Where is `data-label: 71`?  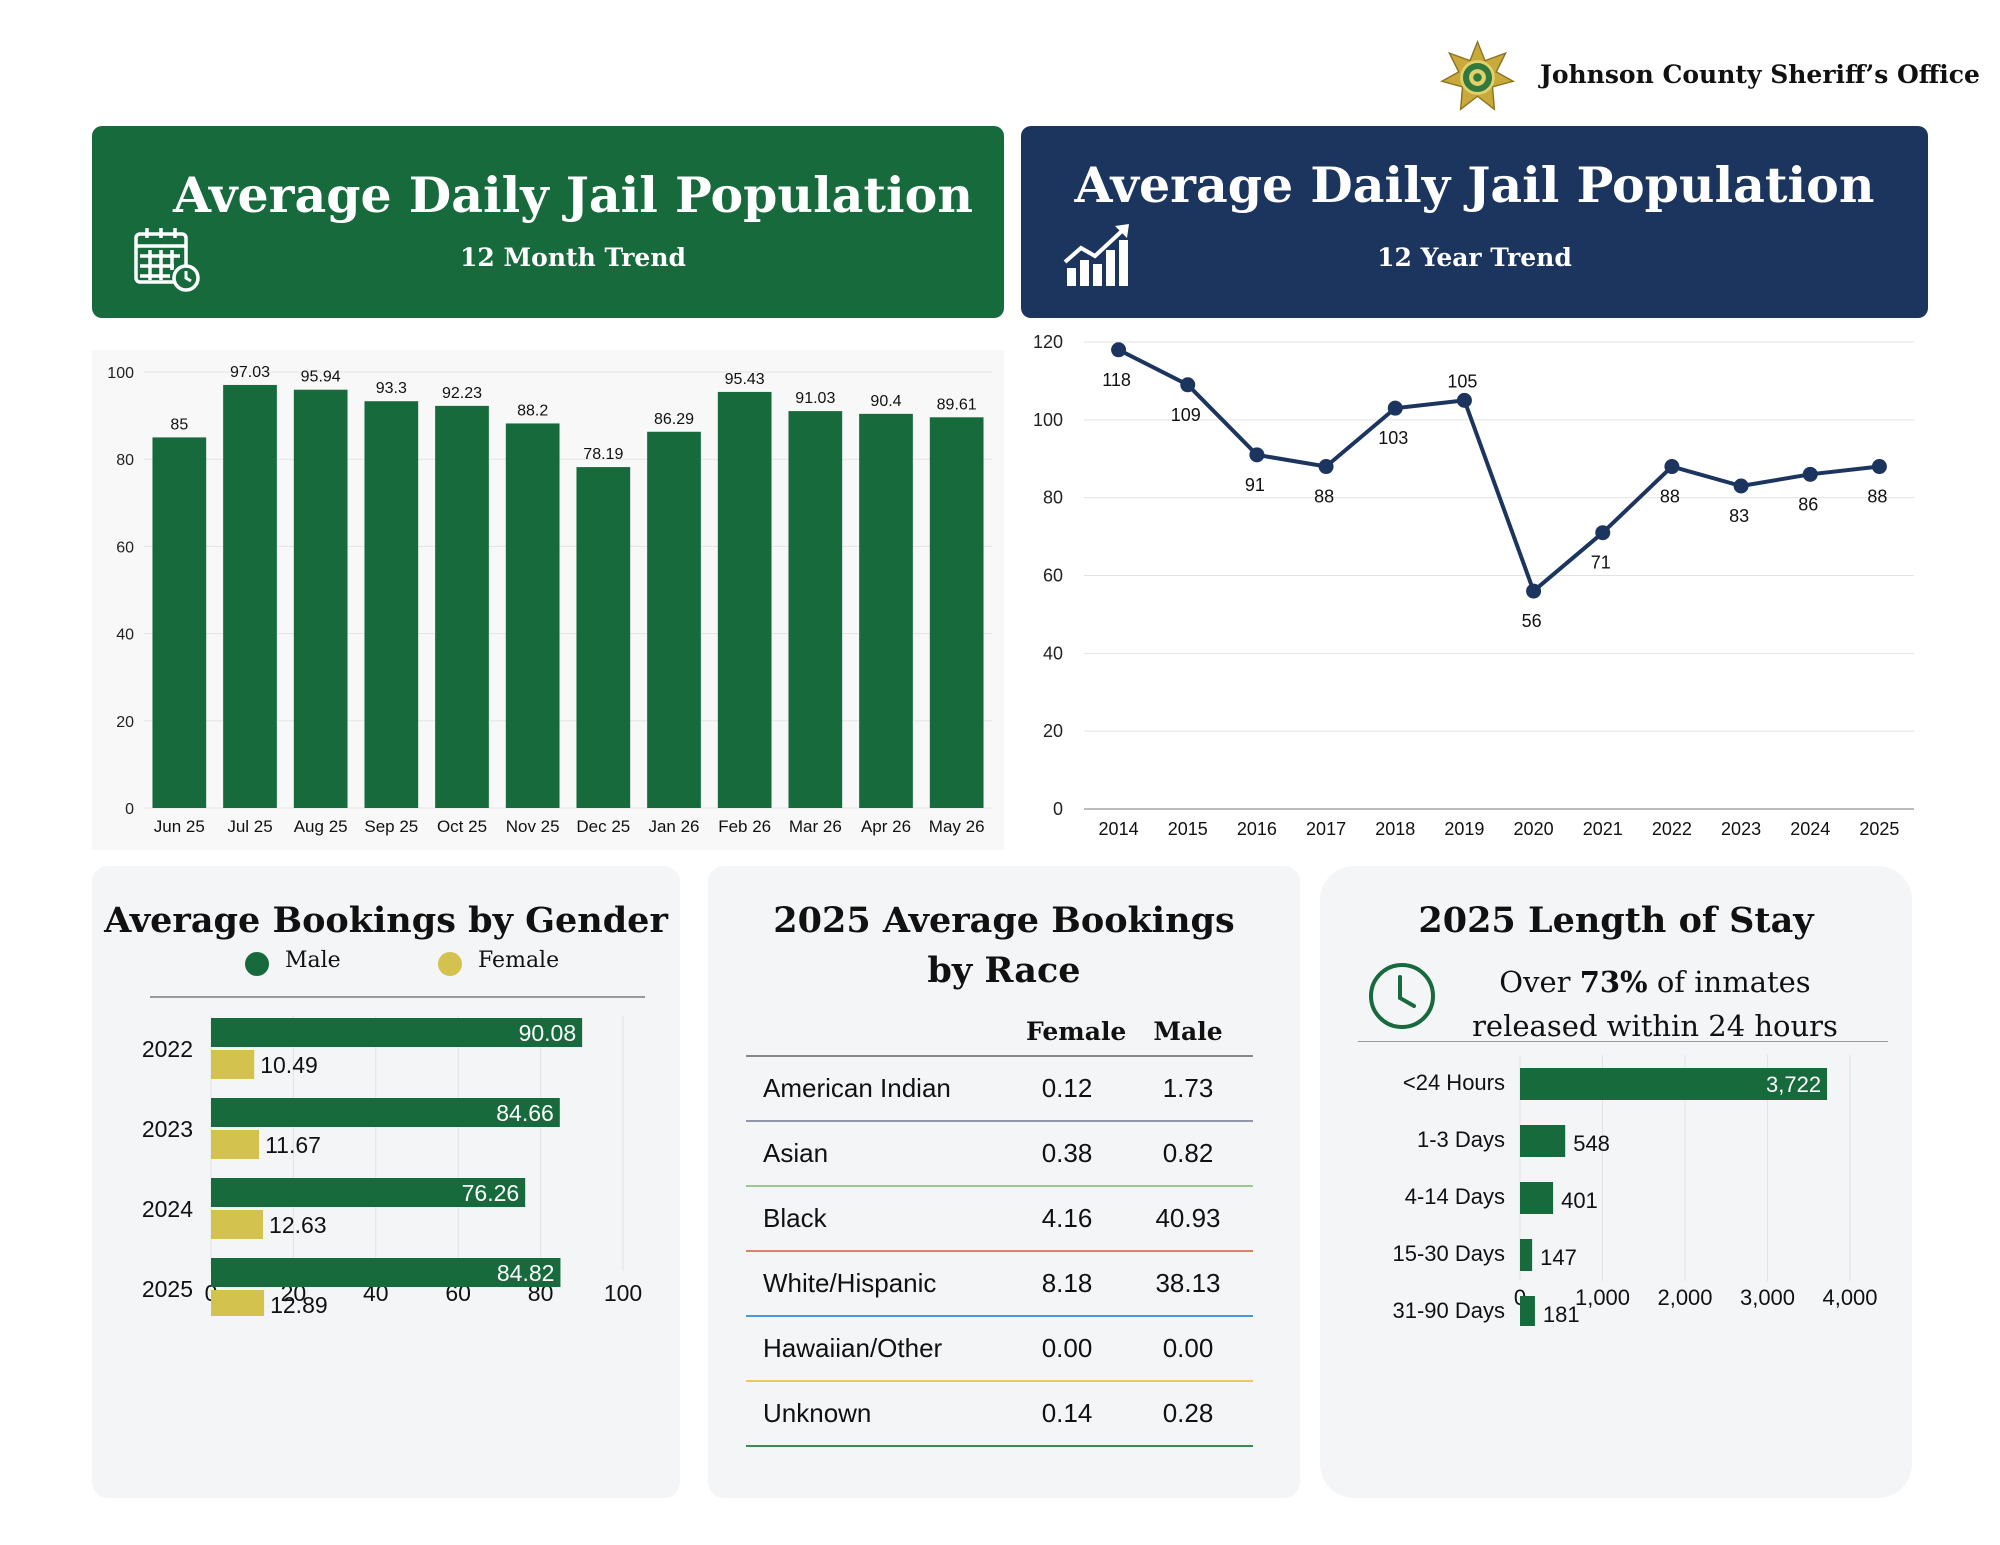 data-label: 71 is located at coordinates (1601, 563).